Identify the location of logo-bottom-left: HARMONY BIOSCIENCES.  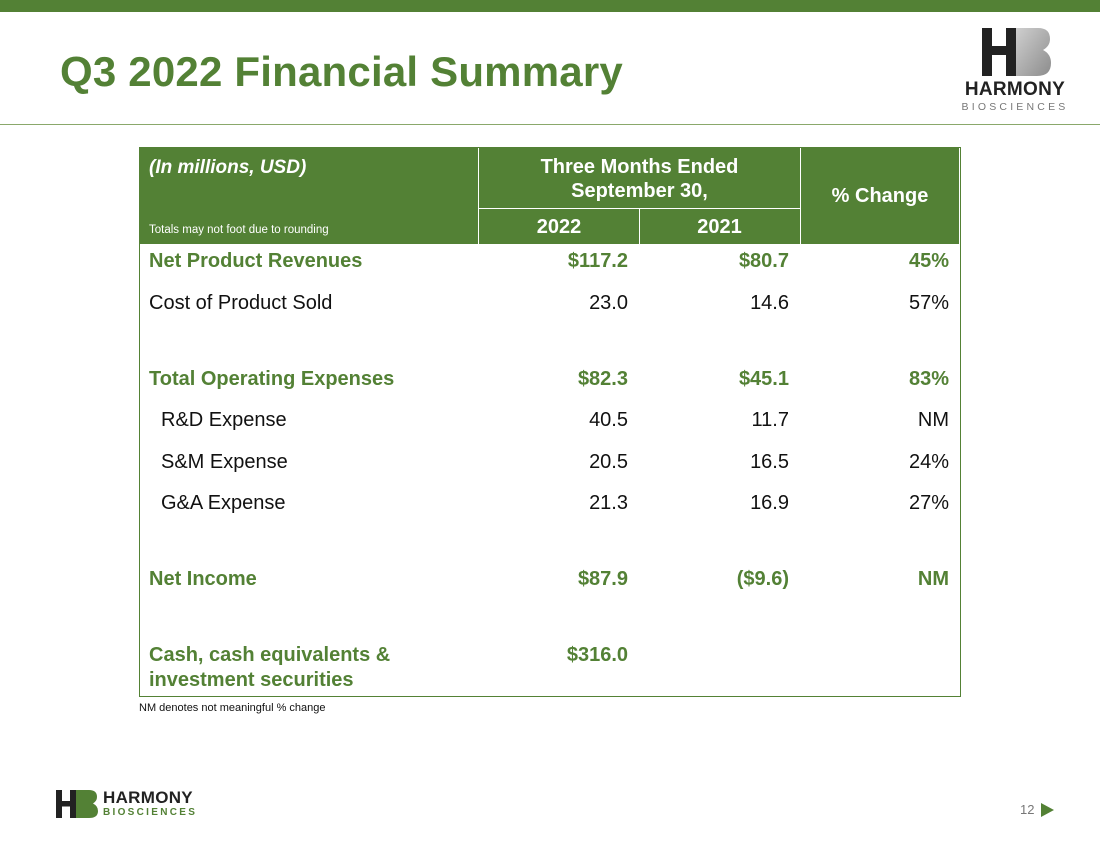
(140, 804).